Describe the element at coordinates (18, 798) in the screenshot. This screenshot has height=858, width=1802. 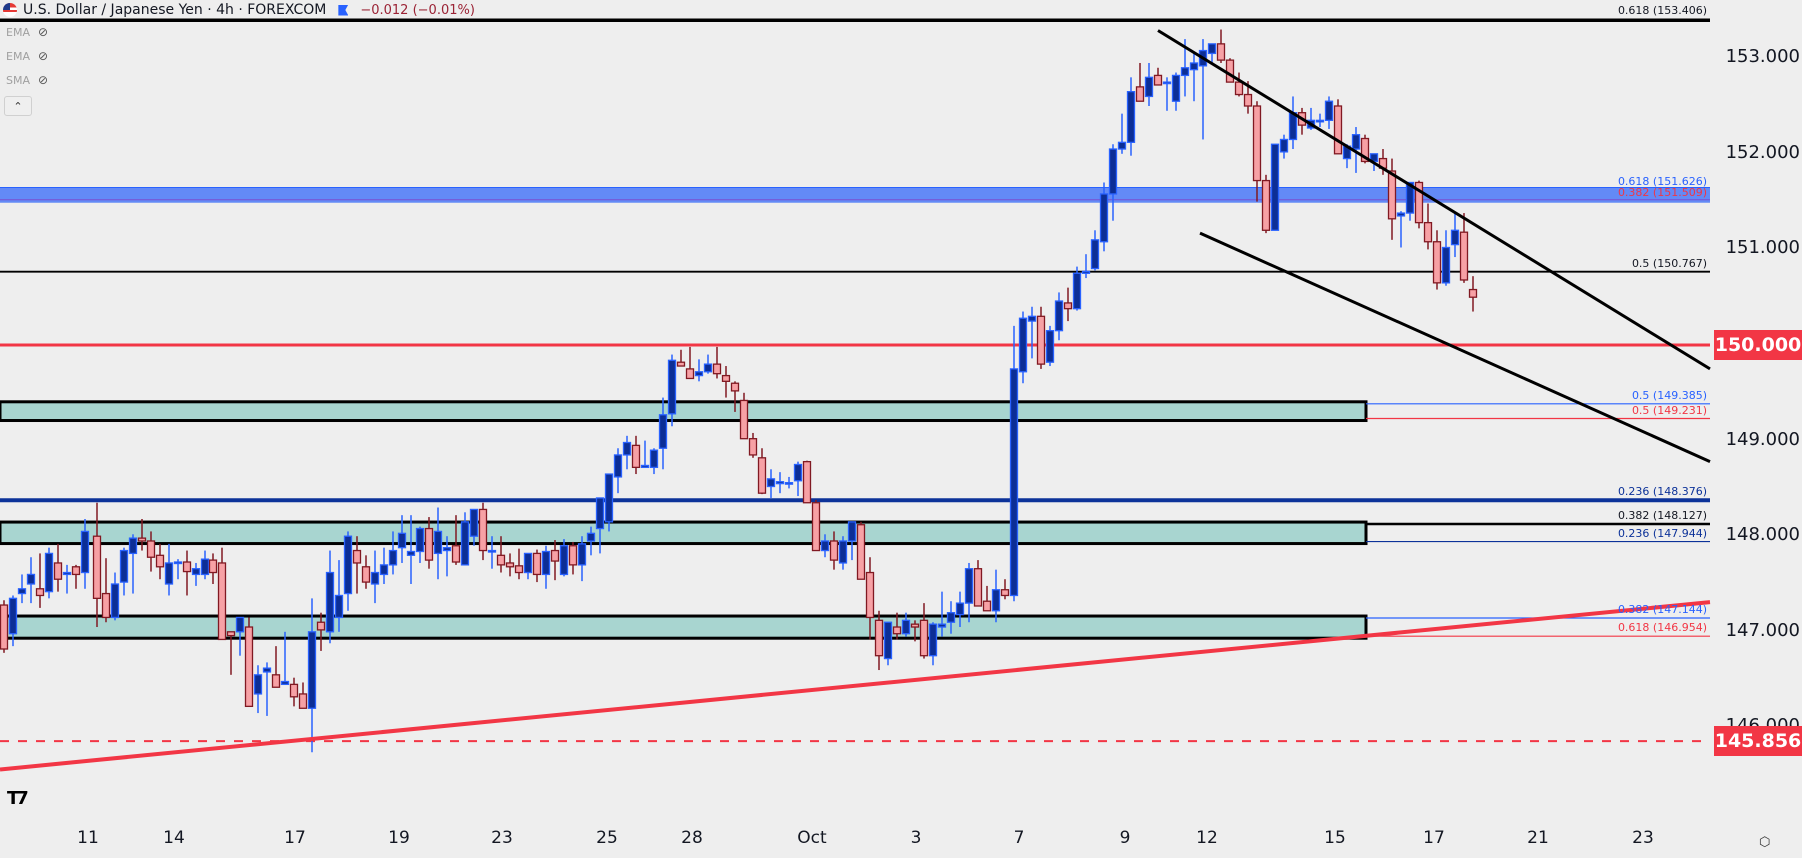
I see `tradingview-logo: T7` at that location.